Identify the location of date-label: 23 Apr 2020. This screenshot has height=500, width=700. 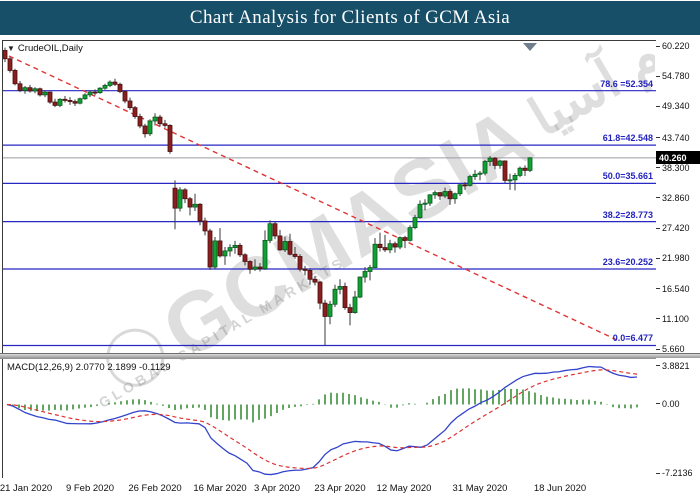
(340, 488).